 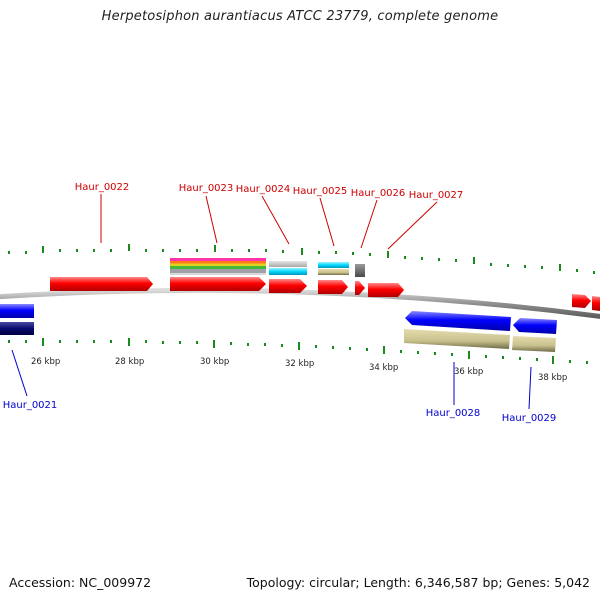 What do you see at coordinates (80, 582) in the screenshot?
I see `accession-text: Accession: NC_009972` at bounding box center [80, 582].